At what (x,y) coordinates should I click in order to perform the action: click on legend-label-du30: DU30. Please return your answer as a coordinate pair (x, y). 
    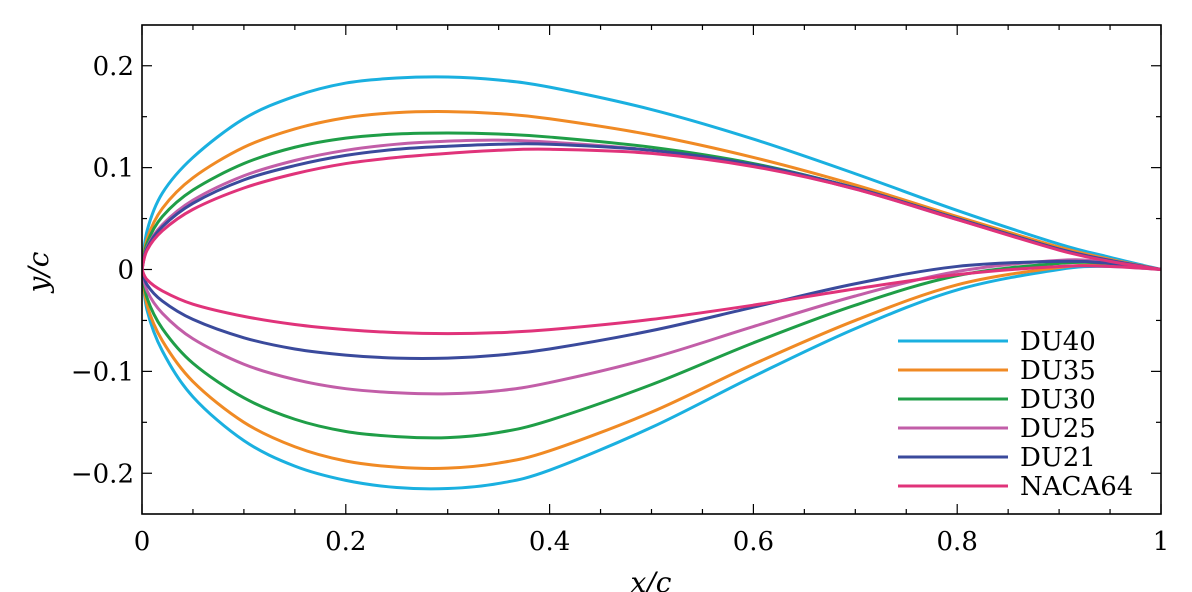
    Looking at the image, I should click on (1058, 400).